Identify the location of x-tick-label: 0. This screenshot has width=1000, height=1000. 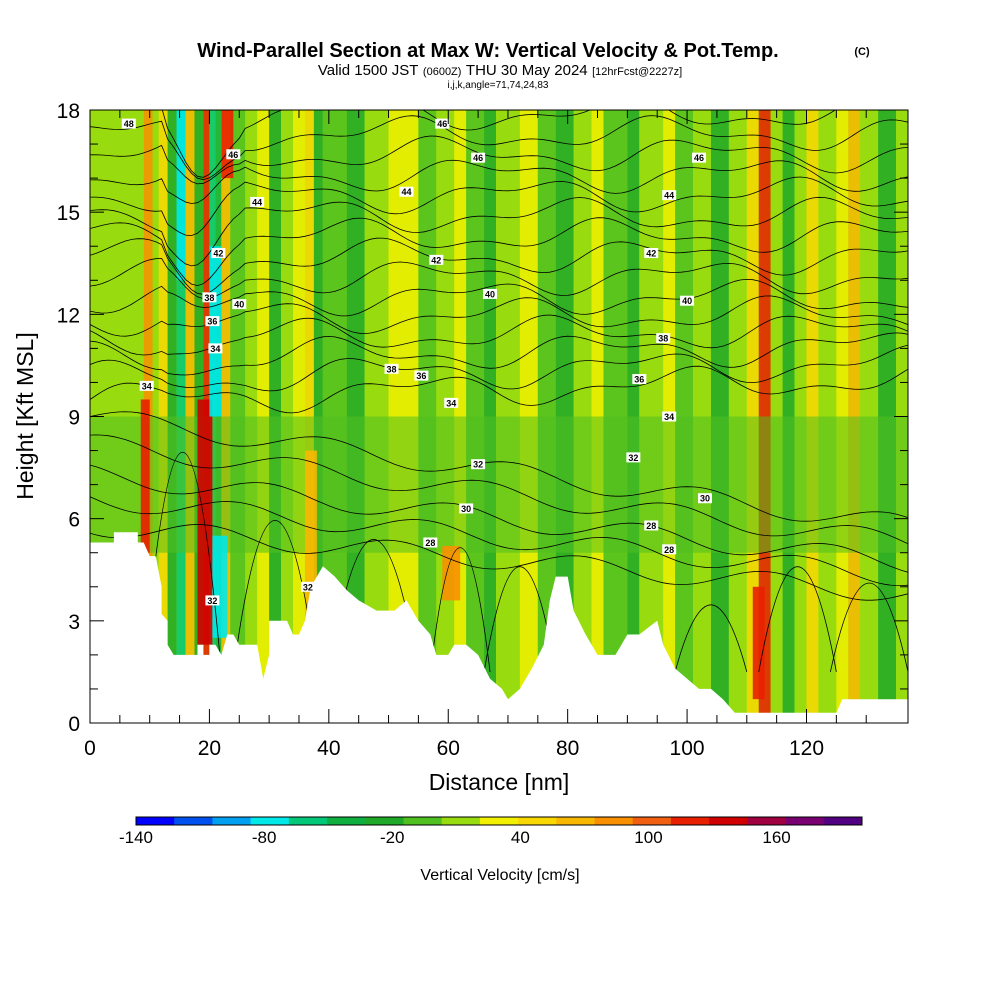
(90, 748).